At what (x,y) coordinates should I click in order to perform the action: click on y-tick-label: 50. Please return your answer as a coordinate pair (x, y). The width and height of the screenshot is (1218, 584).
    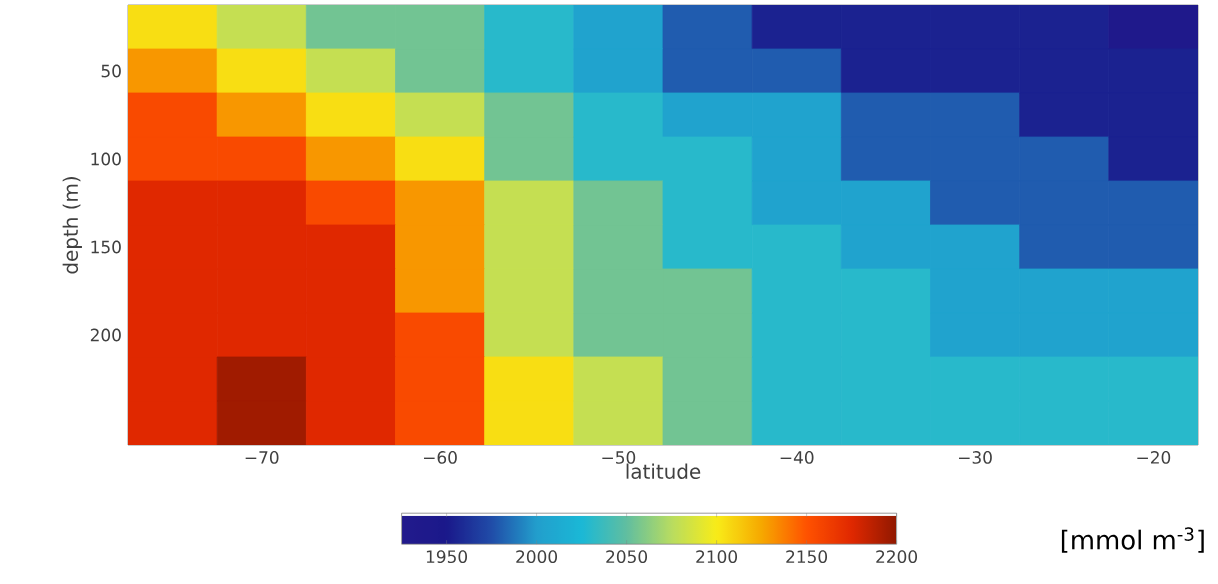
    Looking at the image, I should click on (111, 71).